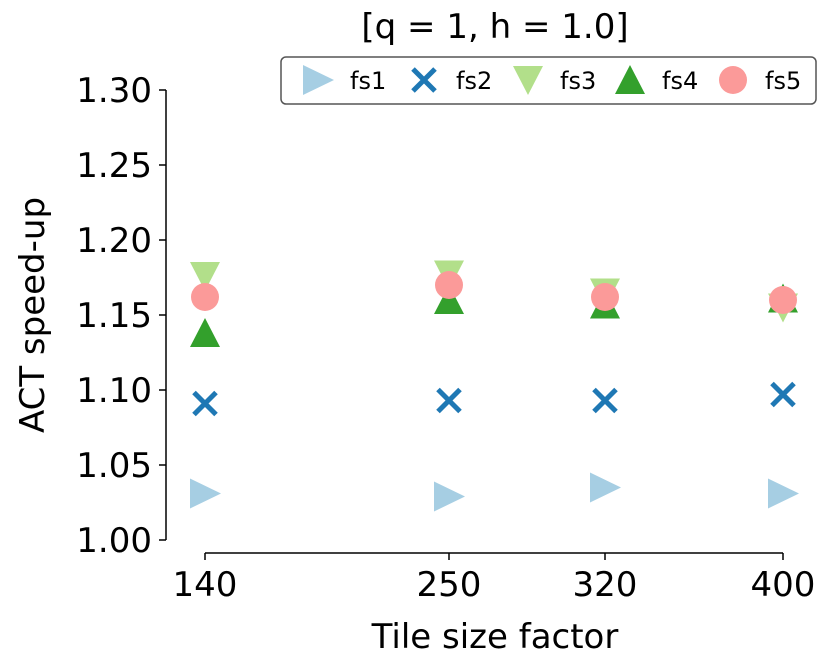 This screenshot has width=831, height=665. What do you see at coordinates (474, 81) in the screenshot?
I see `legend-label-fs2: fs2` at bounding box center [474, 81].